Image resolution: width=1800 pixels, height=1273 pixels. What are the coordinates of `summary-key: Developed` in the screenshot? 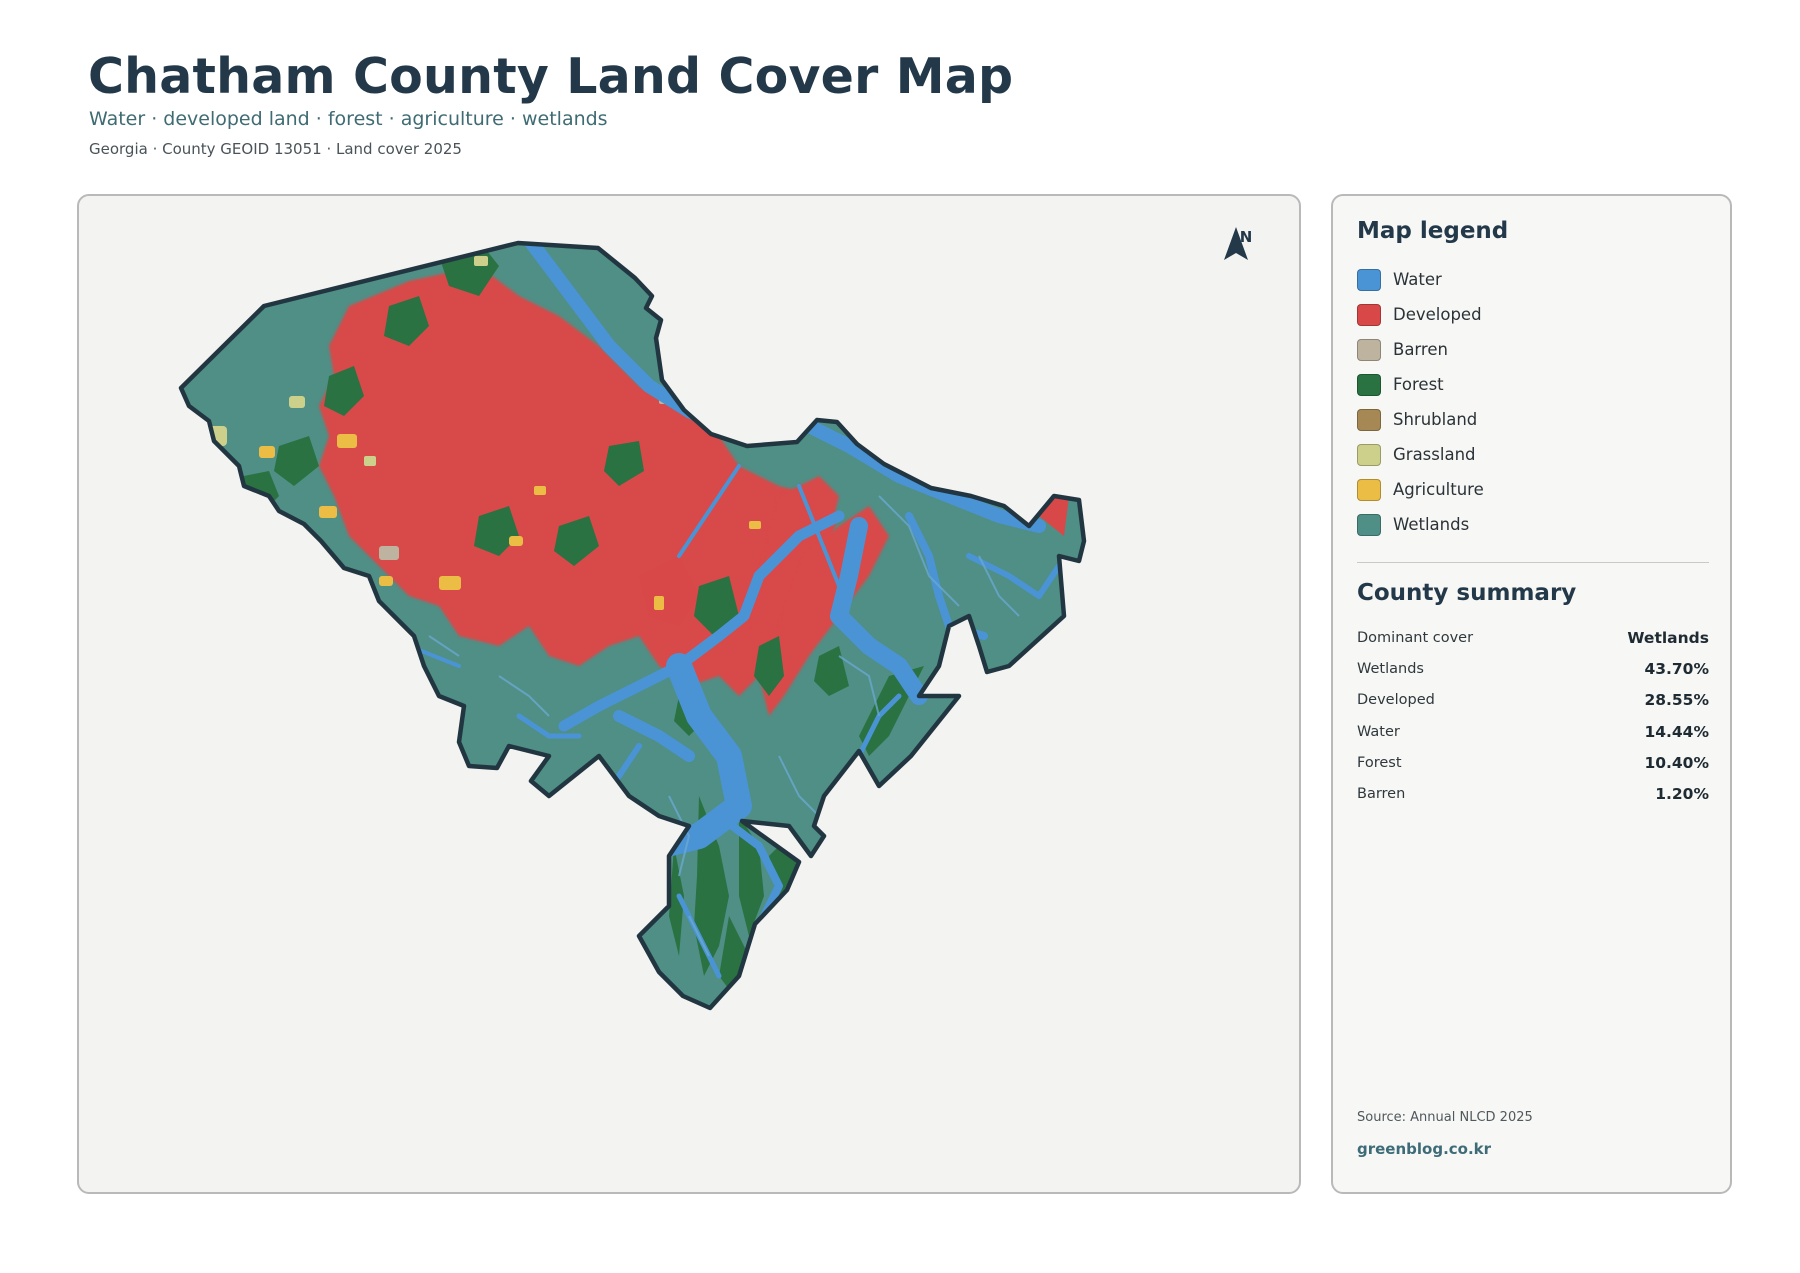 It's located at (1396, 700).